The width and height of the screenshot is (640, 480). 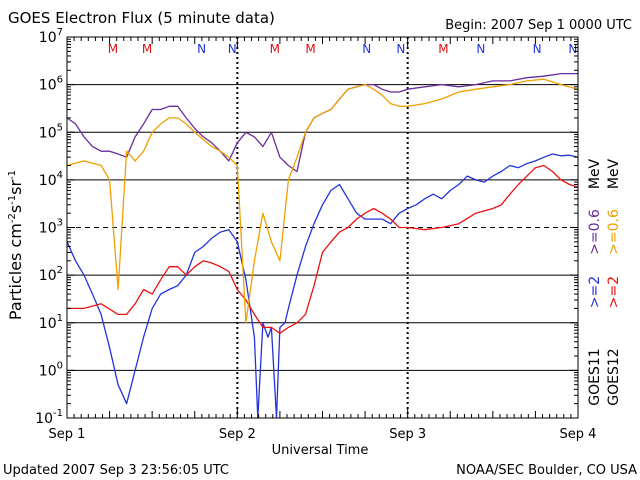 What do you see at coordinates (595, 376) in the screenshot?
I see `legend-goes11-label: GOES11` at bounding box center [595, 376].